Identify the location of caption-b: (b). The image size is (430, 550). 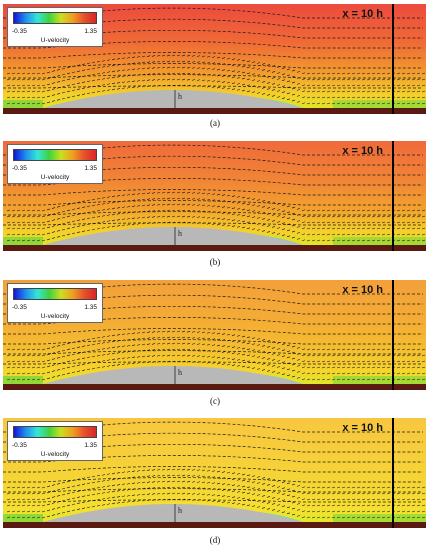
(215, 262).